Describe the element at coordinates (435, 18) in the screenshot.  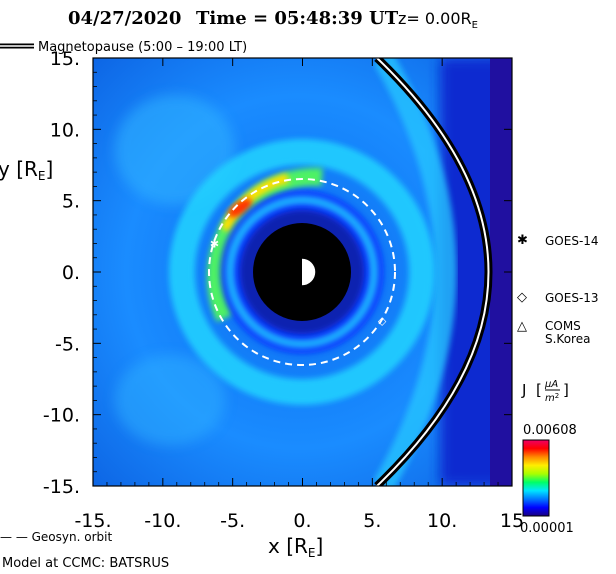
I see `title-z-text: z= 0.00R` at that location.